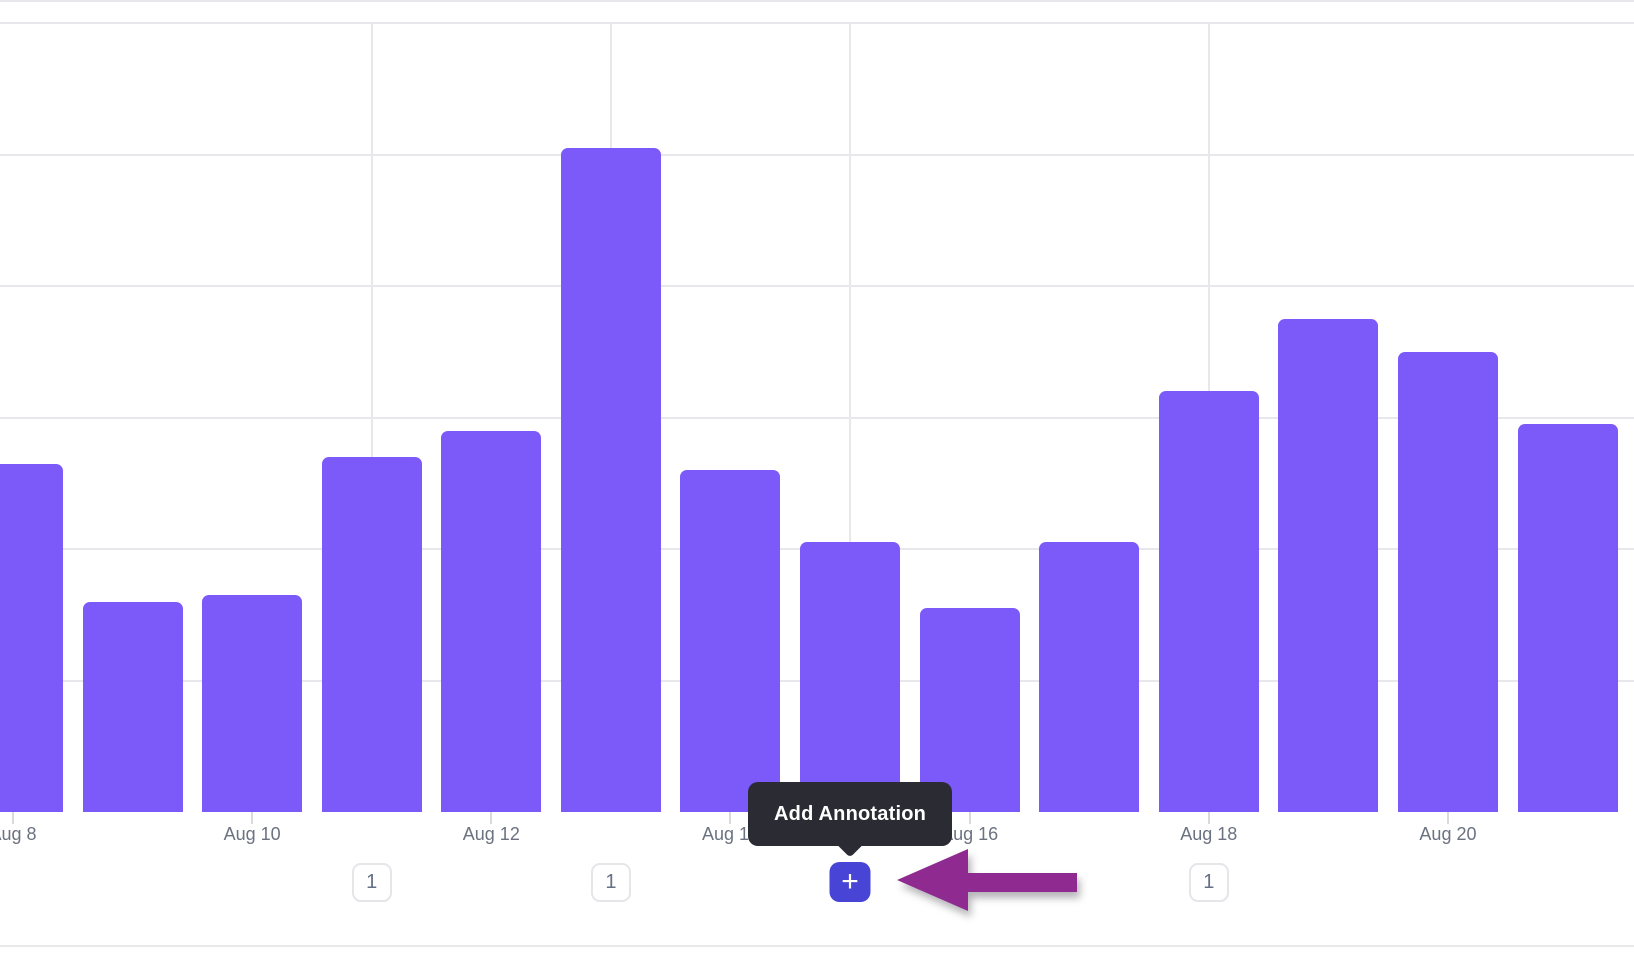 The height and width of the screenshot is (980, 1634). Describe the element at coordinates (18, 834) in the screenshot. I see `x-axis-label-aug-8: Aug 8` at that location.